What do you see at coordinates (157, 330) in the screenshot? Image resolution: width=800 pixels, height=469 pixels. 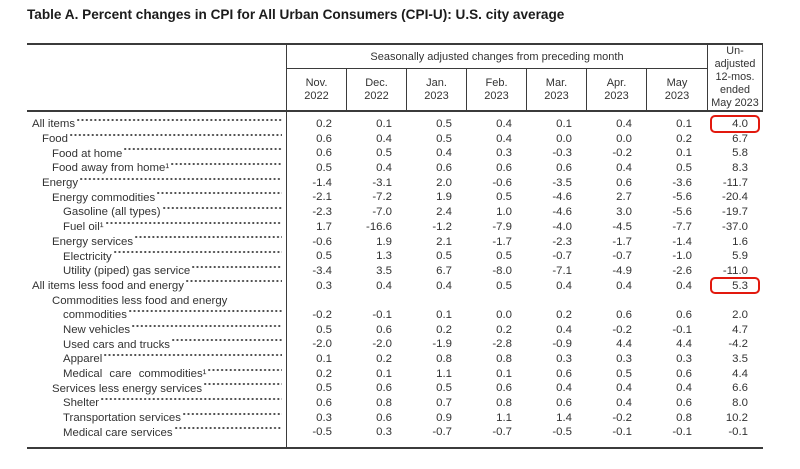 I see `row-label-line: New vehicles` at bounding box center [157, 330].